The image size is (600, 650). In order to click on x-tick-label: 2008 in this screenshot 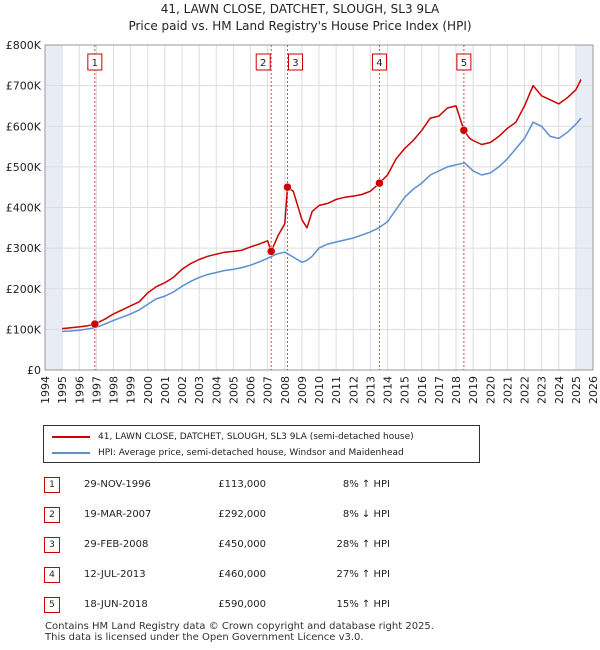, I will do `click(285, 390)`.